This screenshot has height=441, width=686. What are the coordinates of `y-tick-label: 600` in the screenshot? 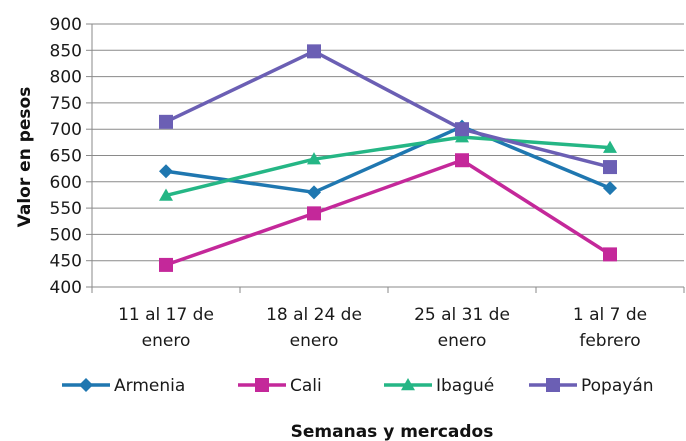 It's located at (66, 183).